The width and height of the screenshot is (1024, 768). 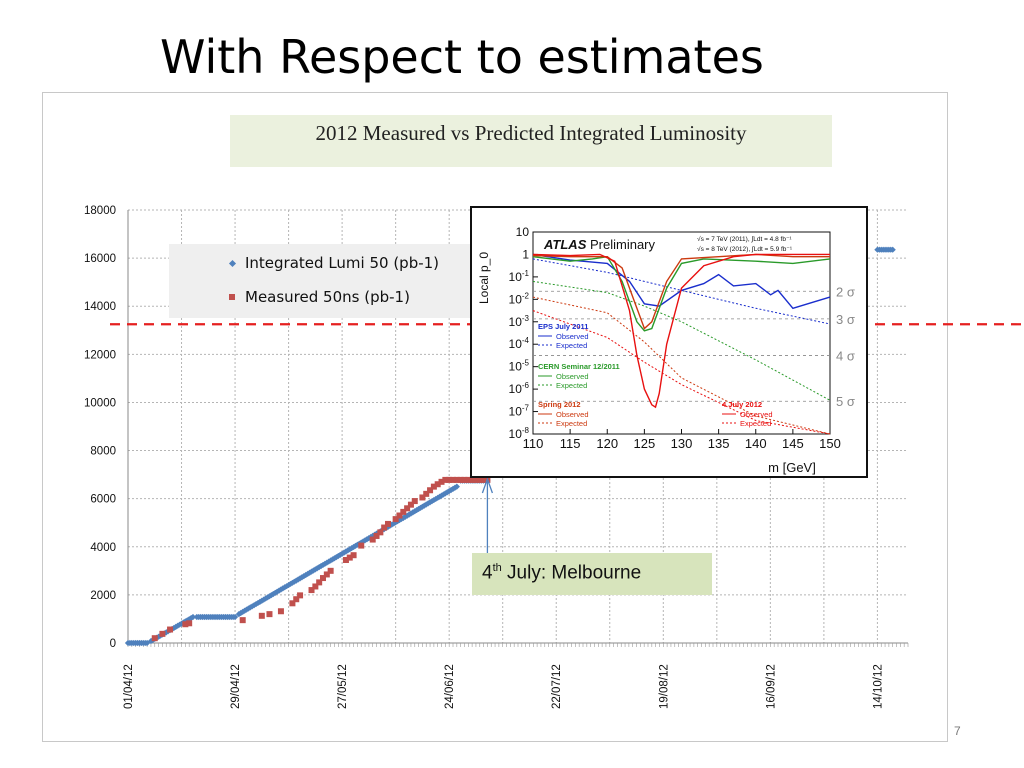 What do you see at coordinates (756, 443) in the screenshot?
I see `x-tick-label: 140` at bounding box center [756, 443].